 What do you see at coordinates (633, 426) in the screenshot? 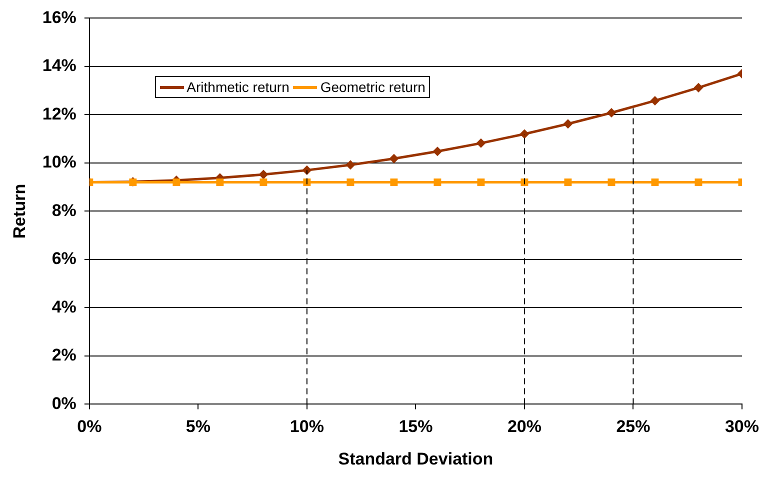
I see `x-tick-label: 25%` at bounding box center [633, 426].